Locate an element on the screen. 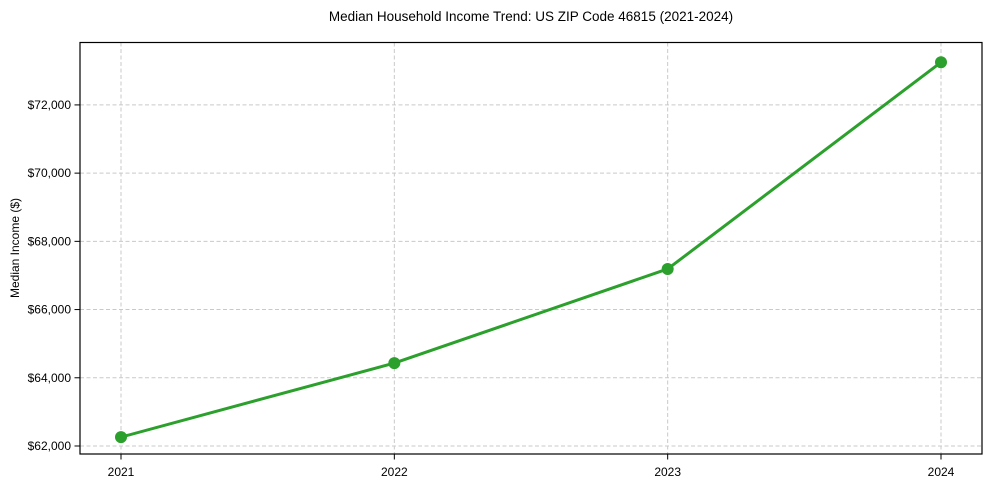 The width and height of the screenshot is (989, 490). x-tick-label: 2021 is located at coordinates (121, 472).